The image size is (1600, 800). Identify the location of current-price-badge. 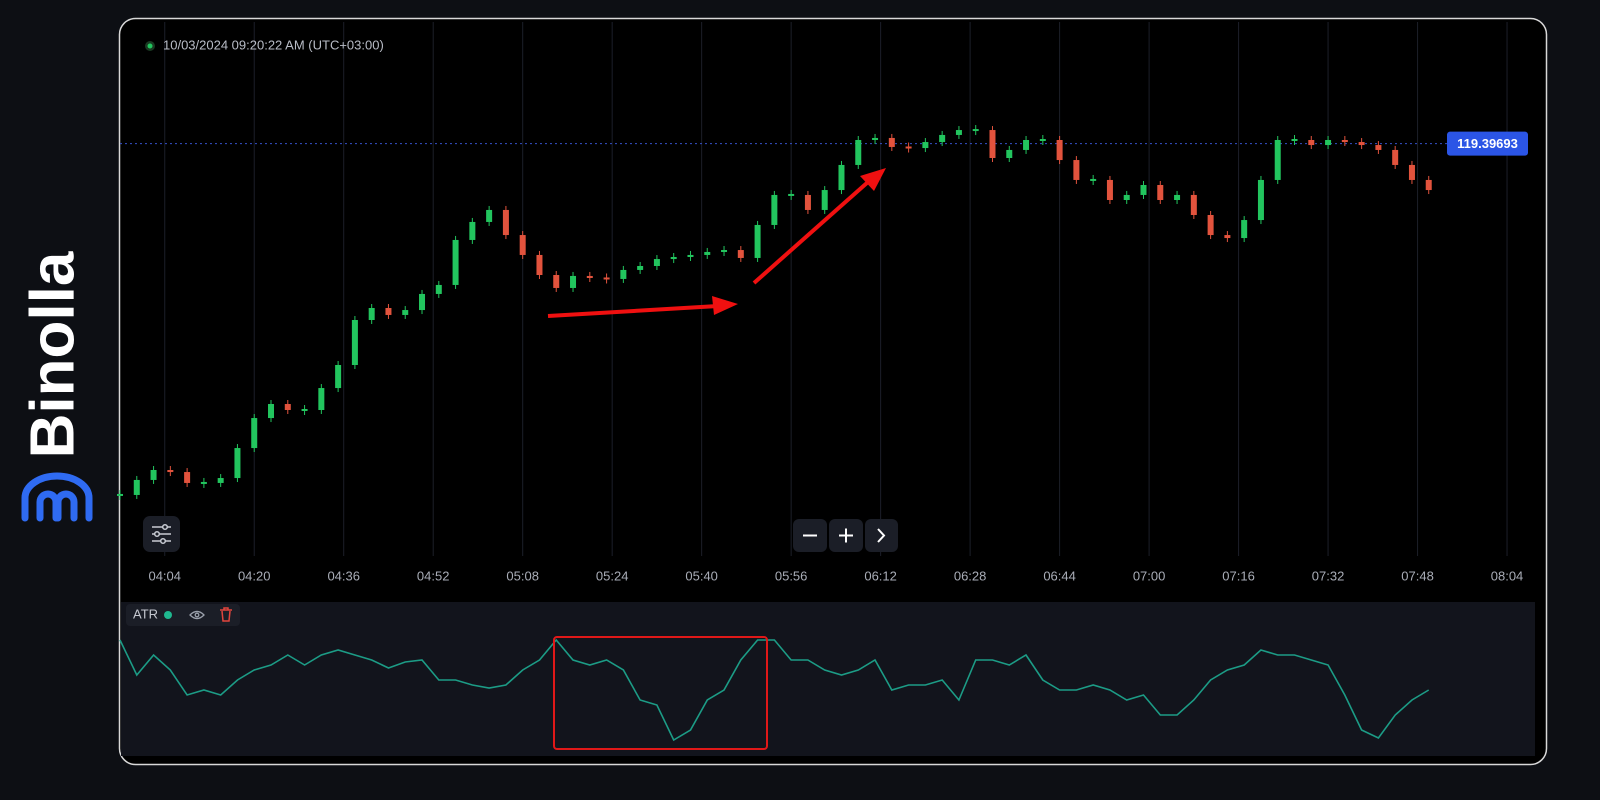
(1487, 143).